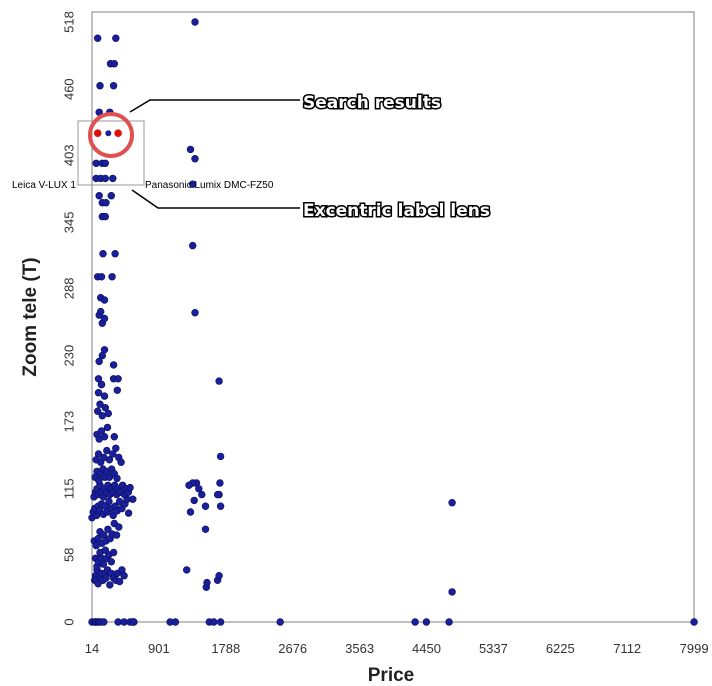 Image resolution: width=712 pixels, height=686 pixels. I want to click on lens-box, so click(111, 153).